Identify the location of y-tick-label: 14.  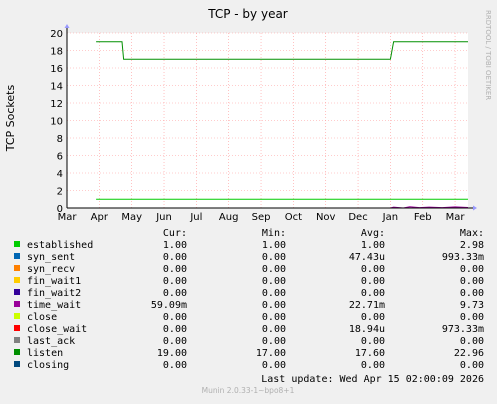
(56, 87).